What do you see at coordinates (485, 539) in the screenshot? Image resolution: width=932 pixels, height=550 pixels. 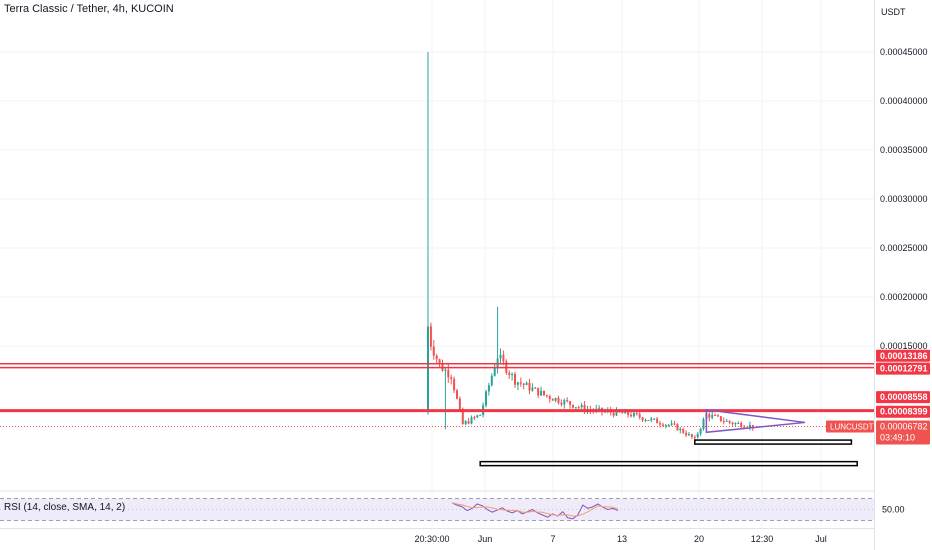 I see `time-tick-label: Jun` at bounding box center [485, 539].